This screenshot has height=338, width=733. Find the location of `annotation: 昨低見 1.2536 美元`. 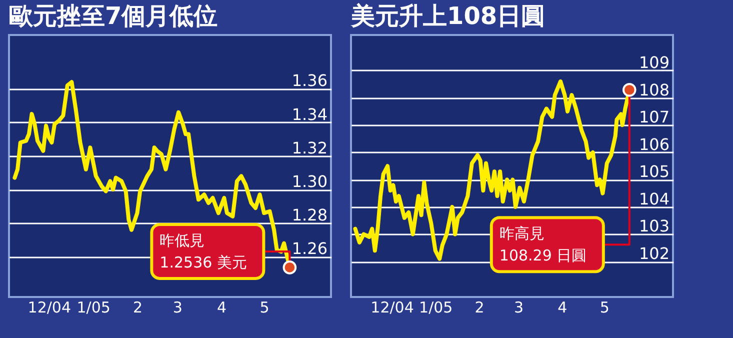

annotation: 昨低見 1.2536 美元 is located at coordinates (203, 251).